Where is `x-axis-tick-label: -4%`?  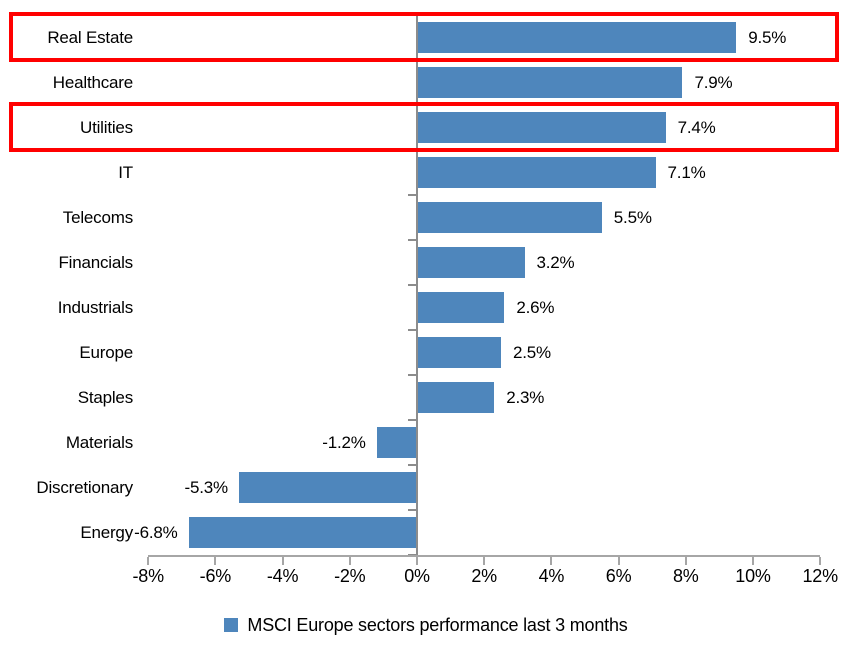
x-axis-tick-label: -4% is located at coordinates (282, 576).